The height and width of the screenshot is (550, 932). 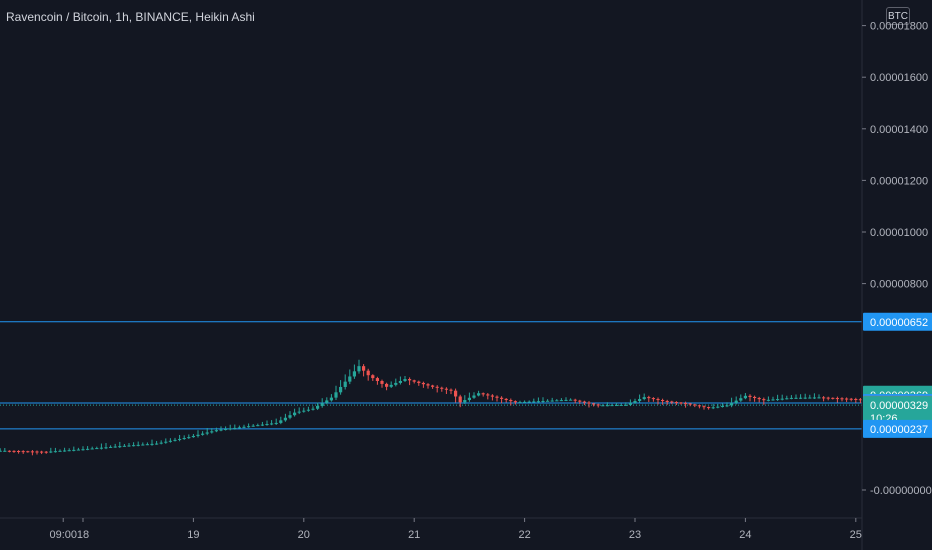 I want to click on time-tick-label: 24, so click(x=745, y=535).